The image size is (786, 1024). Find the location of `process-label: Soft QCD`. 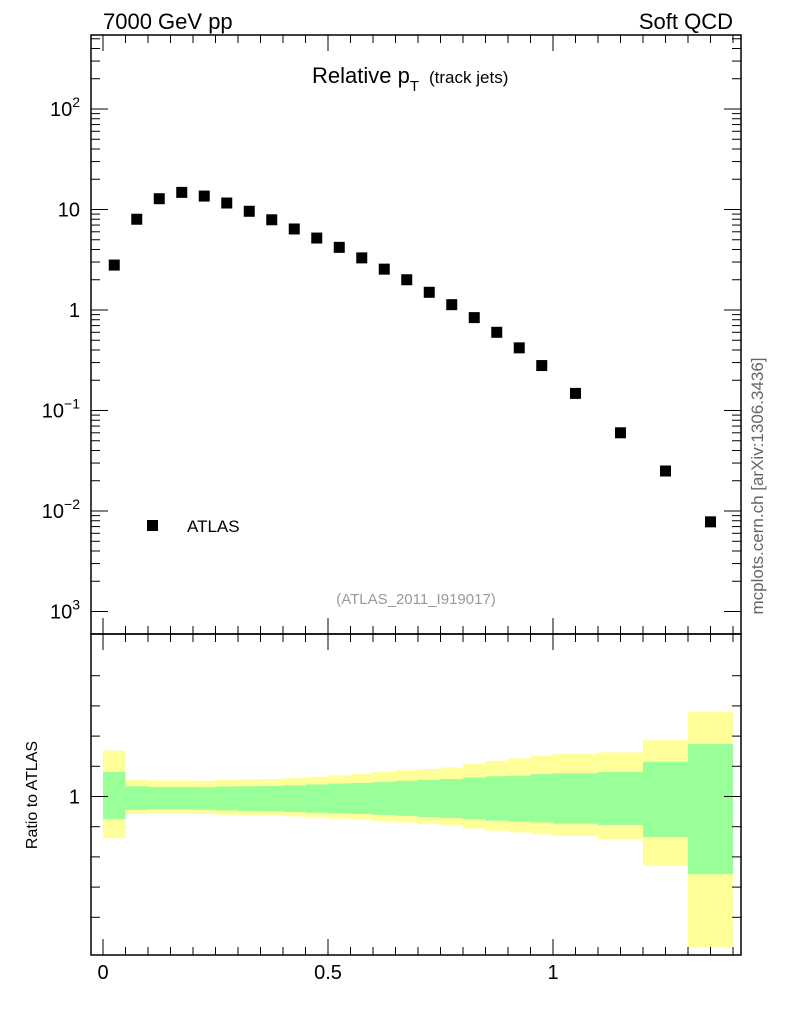

process-label: Soft QCD is located at coordinates (686, 21).